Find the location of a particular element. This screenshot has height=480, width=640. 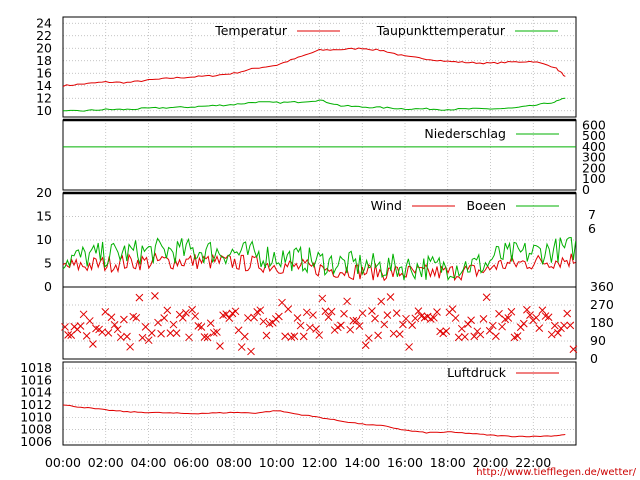

y-tick-label: 1018 is located at coordinates (36, 367).